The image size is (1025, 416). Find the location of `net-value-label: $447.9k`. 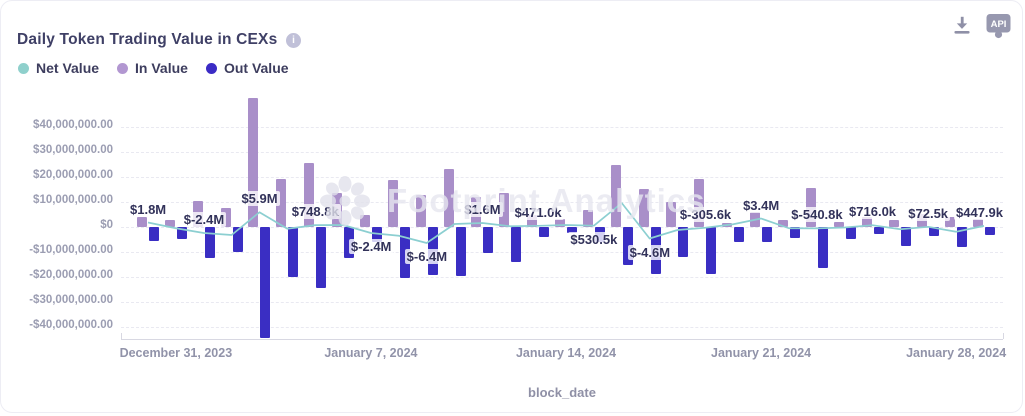

net-value-label: $447.9k is located at coordinates (979, 212).